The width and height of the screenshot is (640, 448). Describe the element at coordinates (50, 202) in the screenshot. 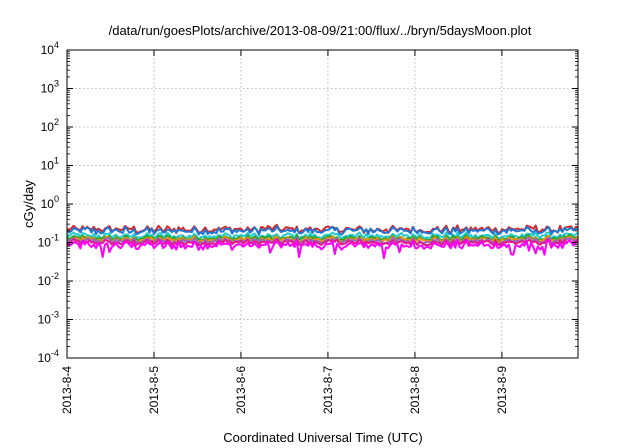

I see `y-tick-label: 10⁰` at that location.